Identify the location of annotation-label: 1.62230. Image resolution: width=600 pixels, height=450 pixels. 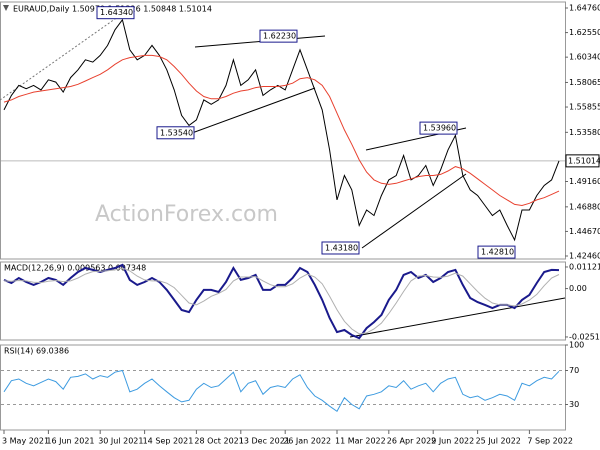
(279, 36).